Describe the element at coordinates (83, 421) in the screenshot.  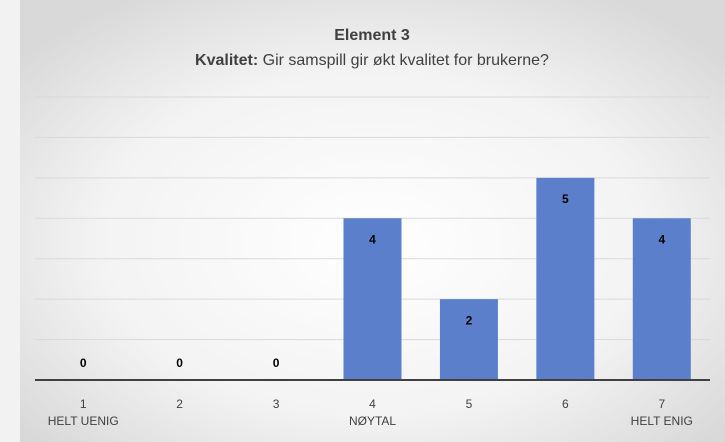
I see `x-tick-sublabel: HELT UENIG` at that location.